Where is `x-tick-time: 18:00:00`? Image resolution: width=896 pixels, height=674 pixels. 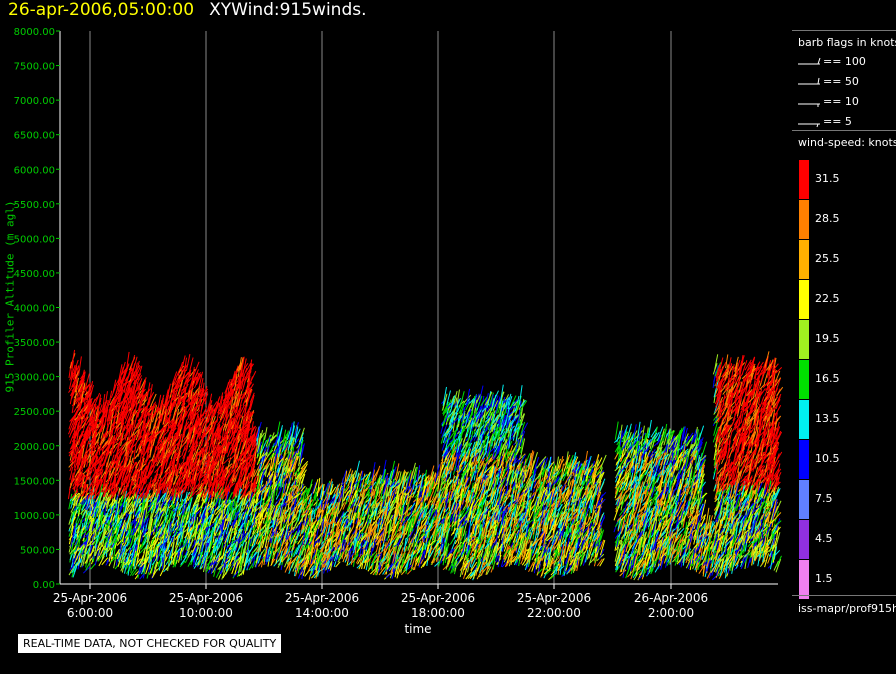 x-tick-time: 18:00:00 is located at coordinates (438, 613).